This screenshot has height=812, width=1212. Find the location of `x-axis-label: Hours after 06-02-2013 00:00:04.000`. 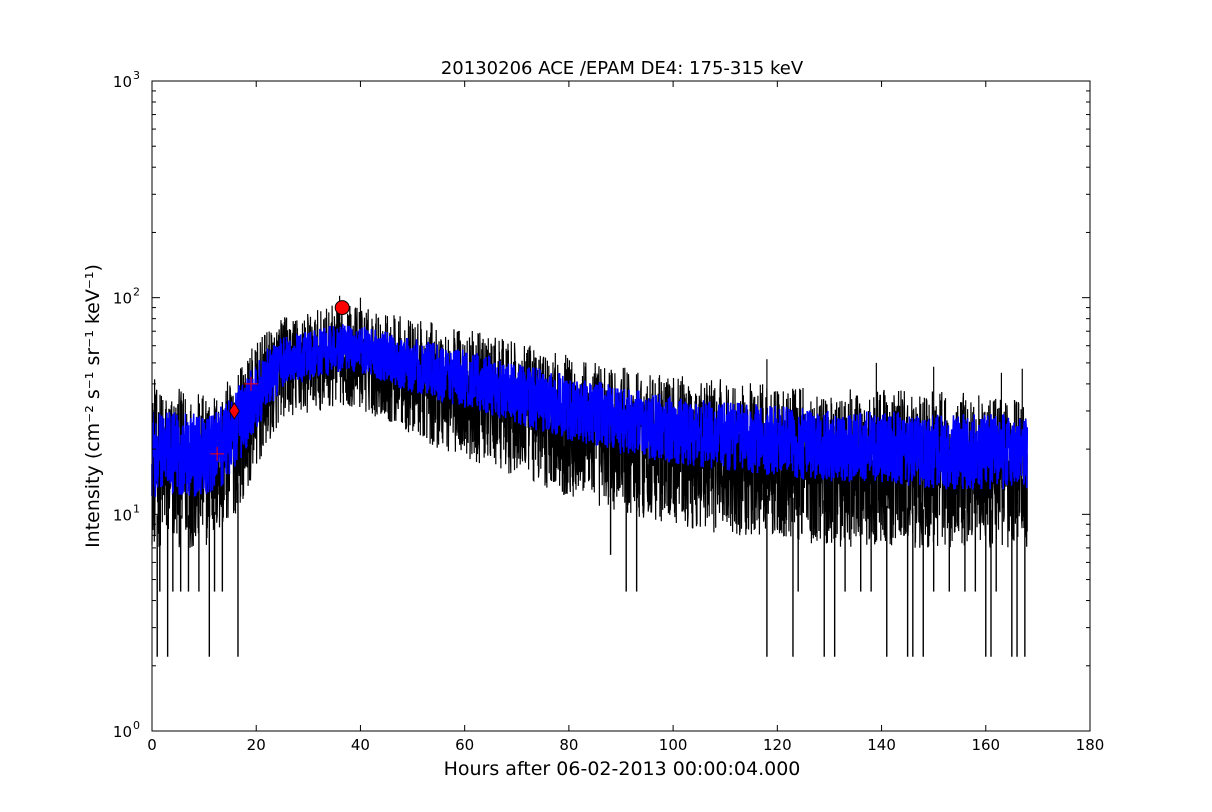

x-axis-label: Hours after 06-02-2013 00:00:04.000 is located at coordinates (622, 769).